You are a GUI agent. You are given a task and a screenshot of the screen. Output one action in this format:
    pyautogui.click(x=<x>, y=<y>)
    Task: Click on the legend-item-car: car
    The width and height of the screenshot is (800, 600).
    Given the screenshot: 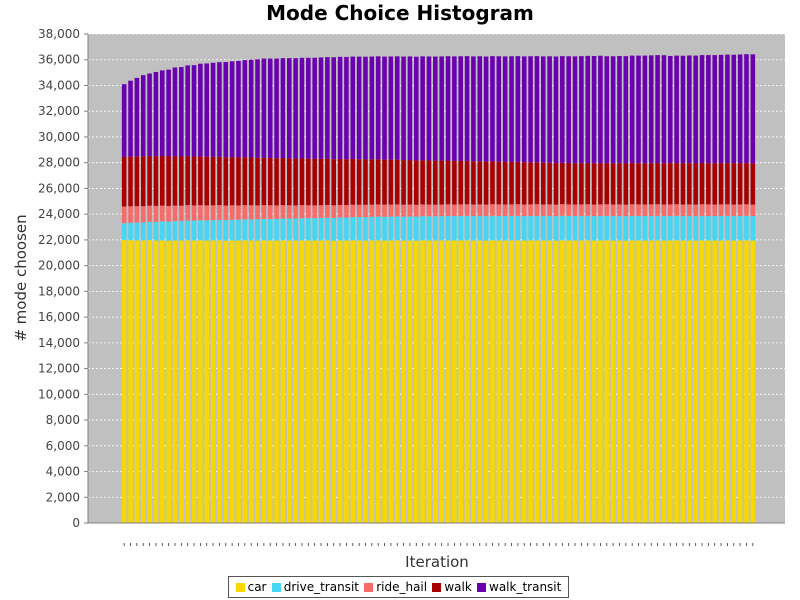 What is the action you would take?
    pyautogui.click(x=251, y=587)
    